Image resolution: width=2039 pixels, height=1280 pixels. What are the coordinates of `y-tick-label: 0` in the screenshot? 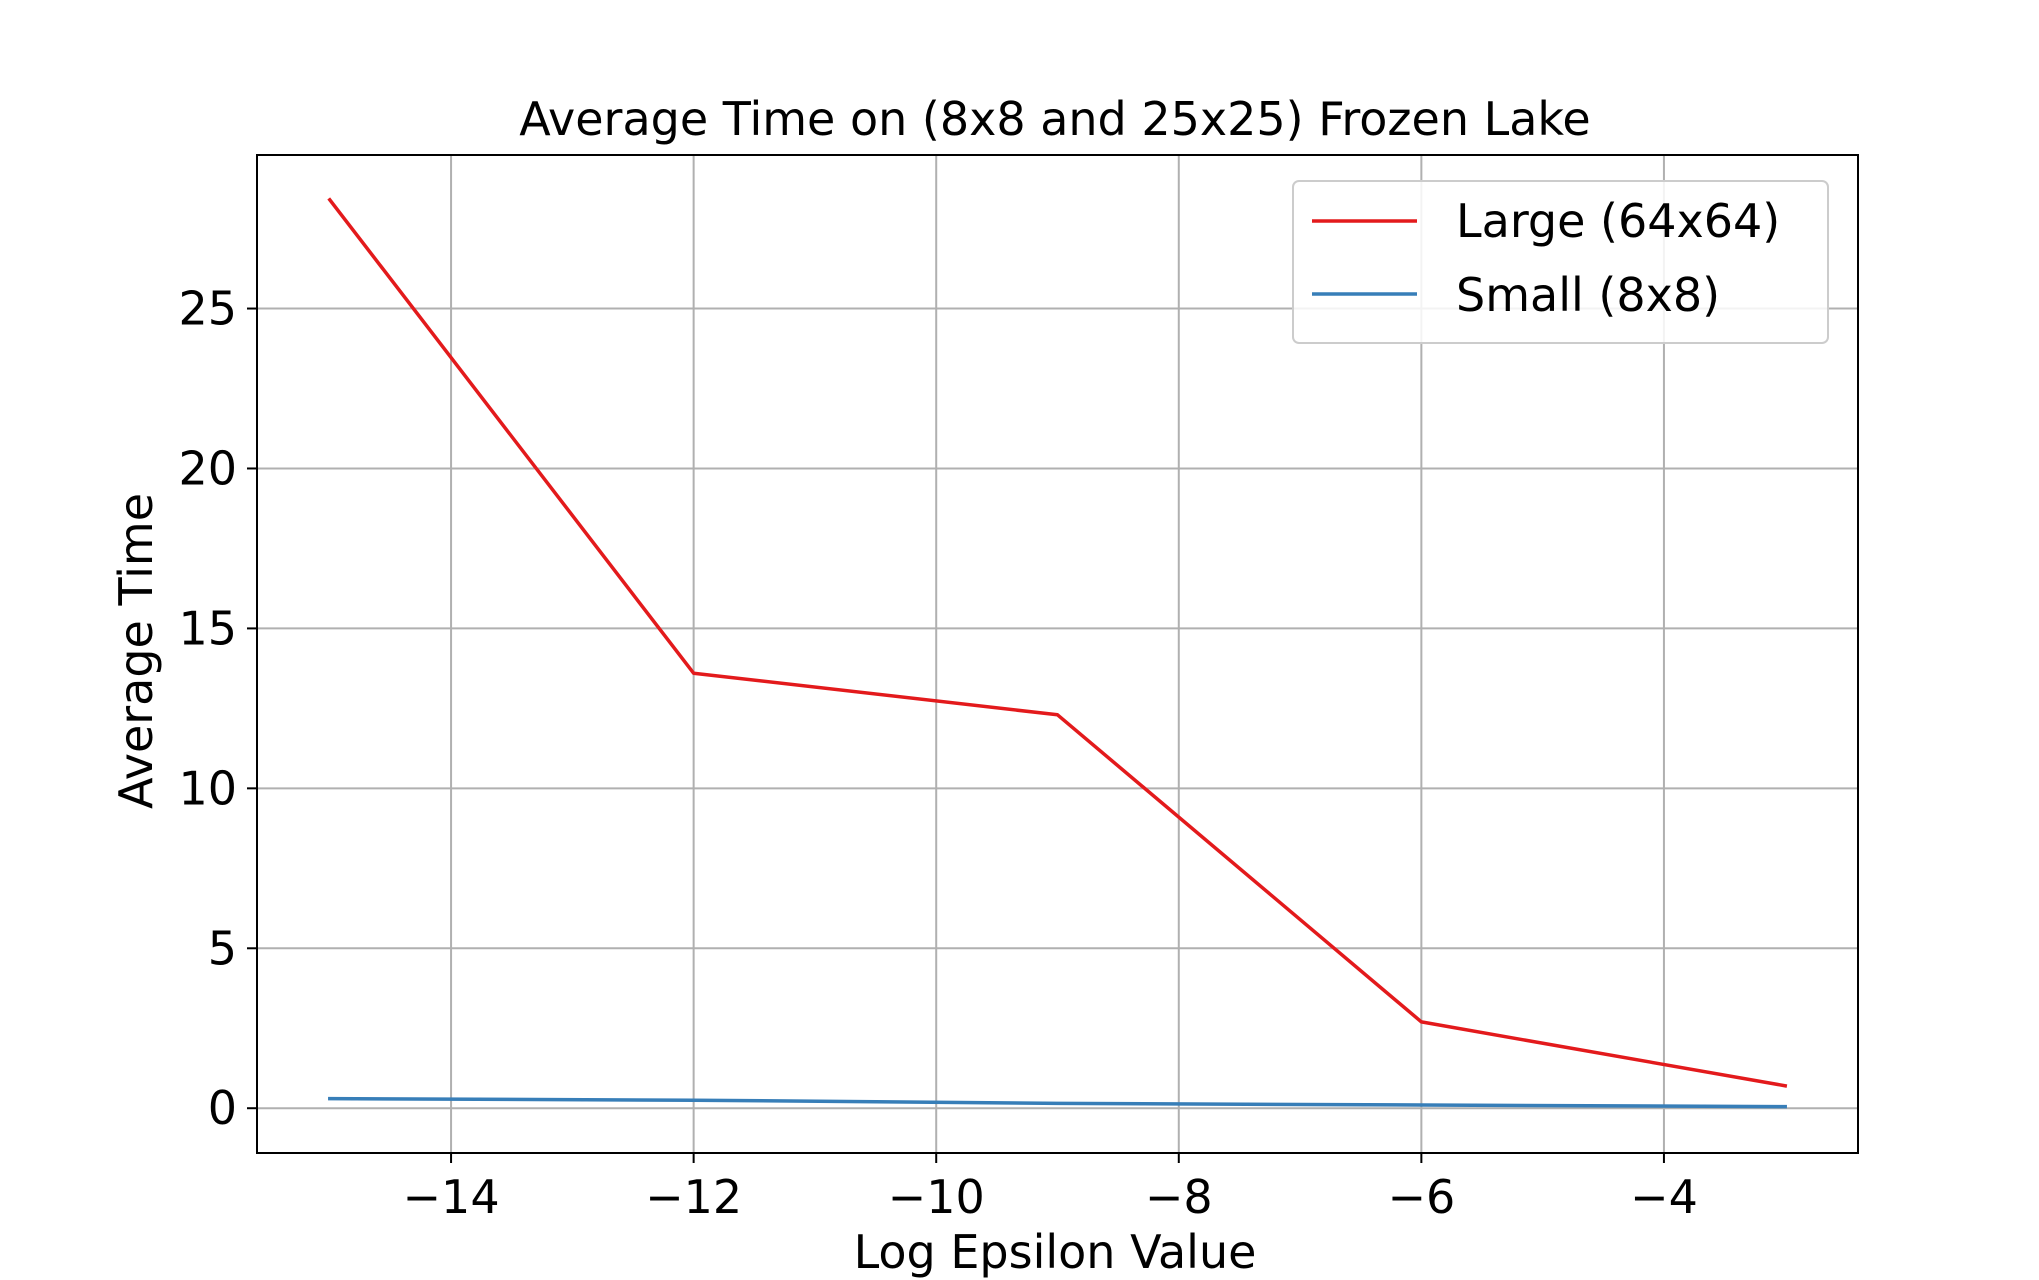 It's located at (222, 1108).